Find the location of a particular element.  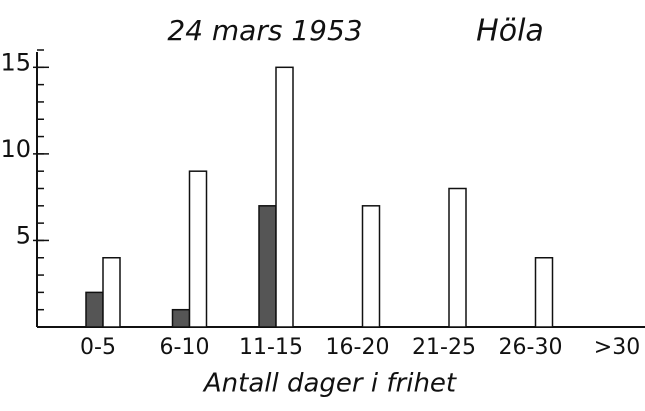

x-tick-label: 16-20 is located at coordinates (358, 347).